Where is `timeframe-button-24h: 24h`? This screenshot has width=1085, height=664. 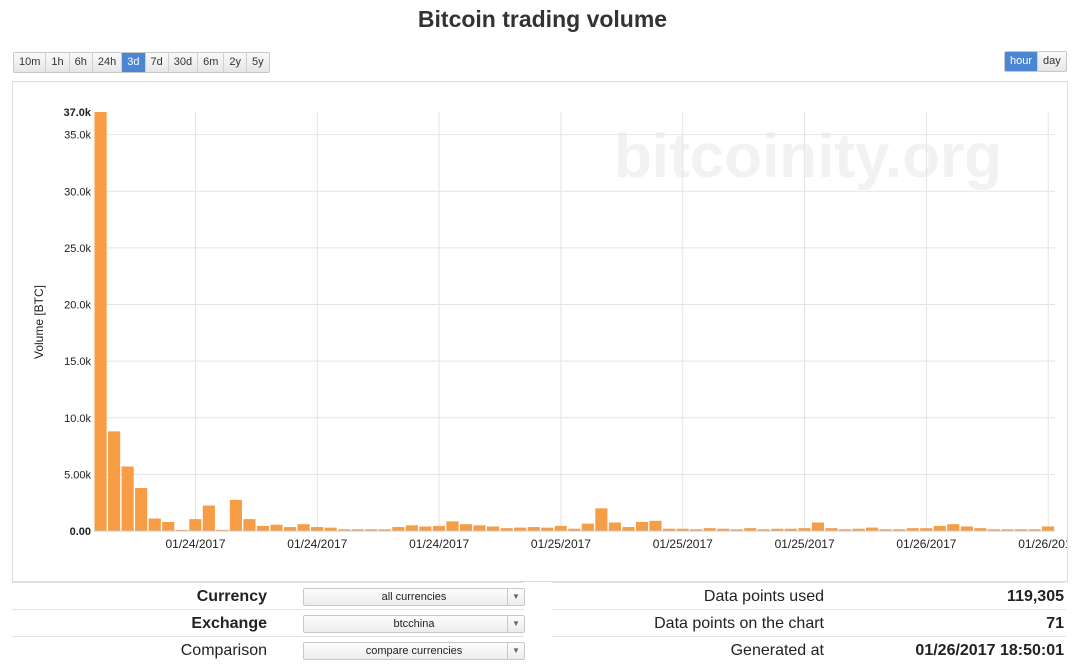
timeframe-button-24h: 24h is located at coordinates (107, 62).